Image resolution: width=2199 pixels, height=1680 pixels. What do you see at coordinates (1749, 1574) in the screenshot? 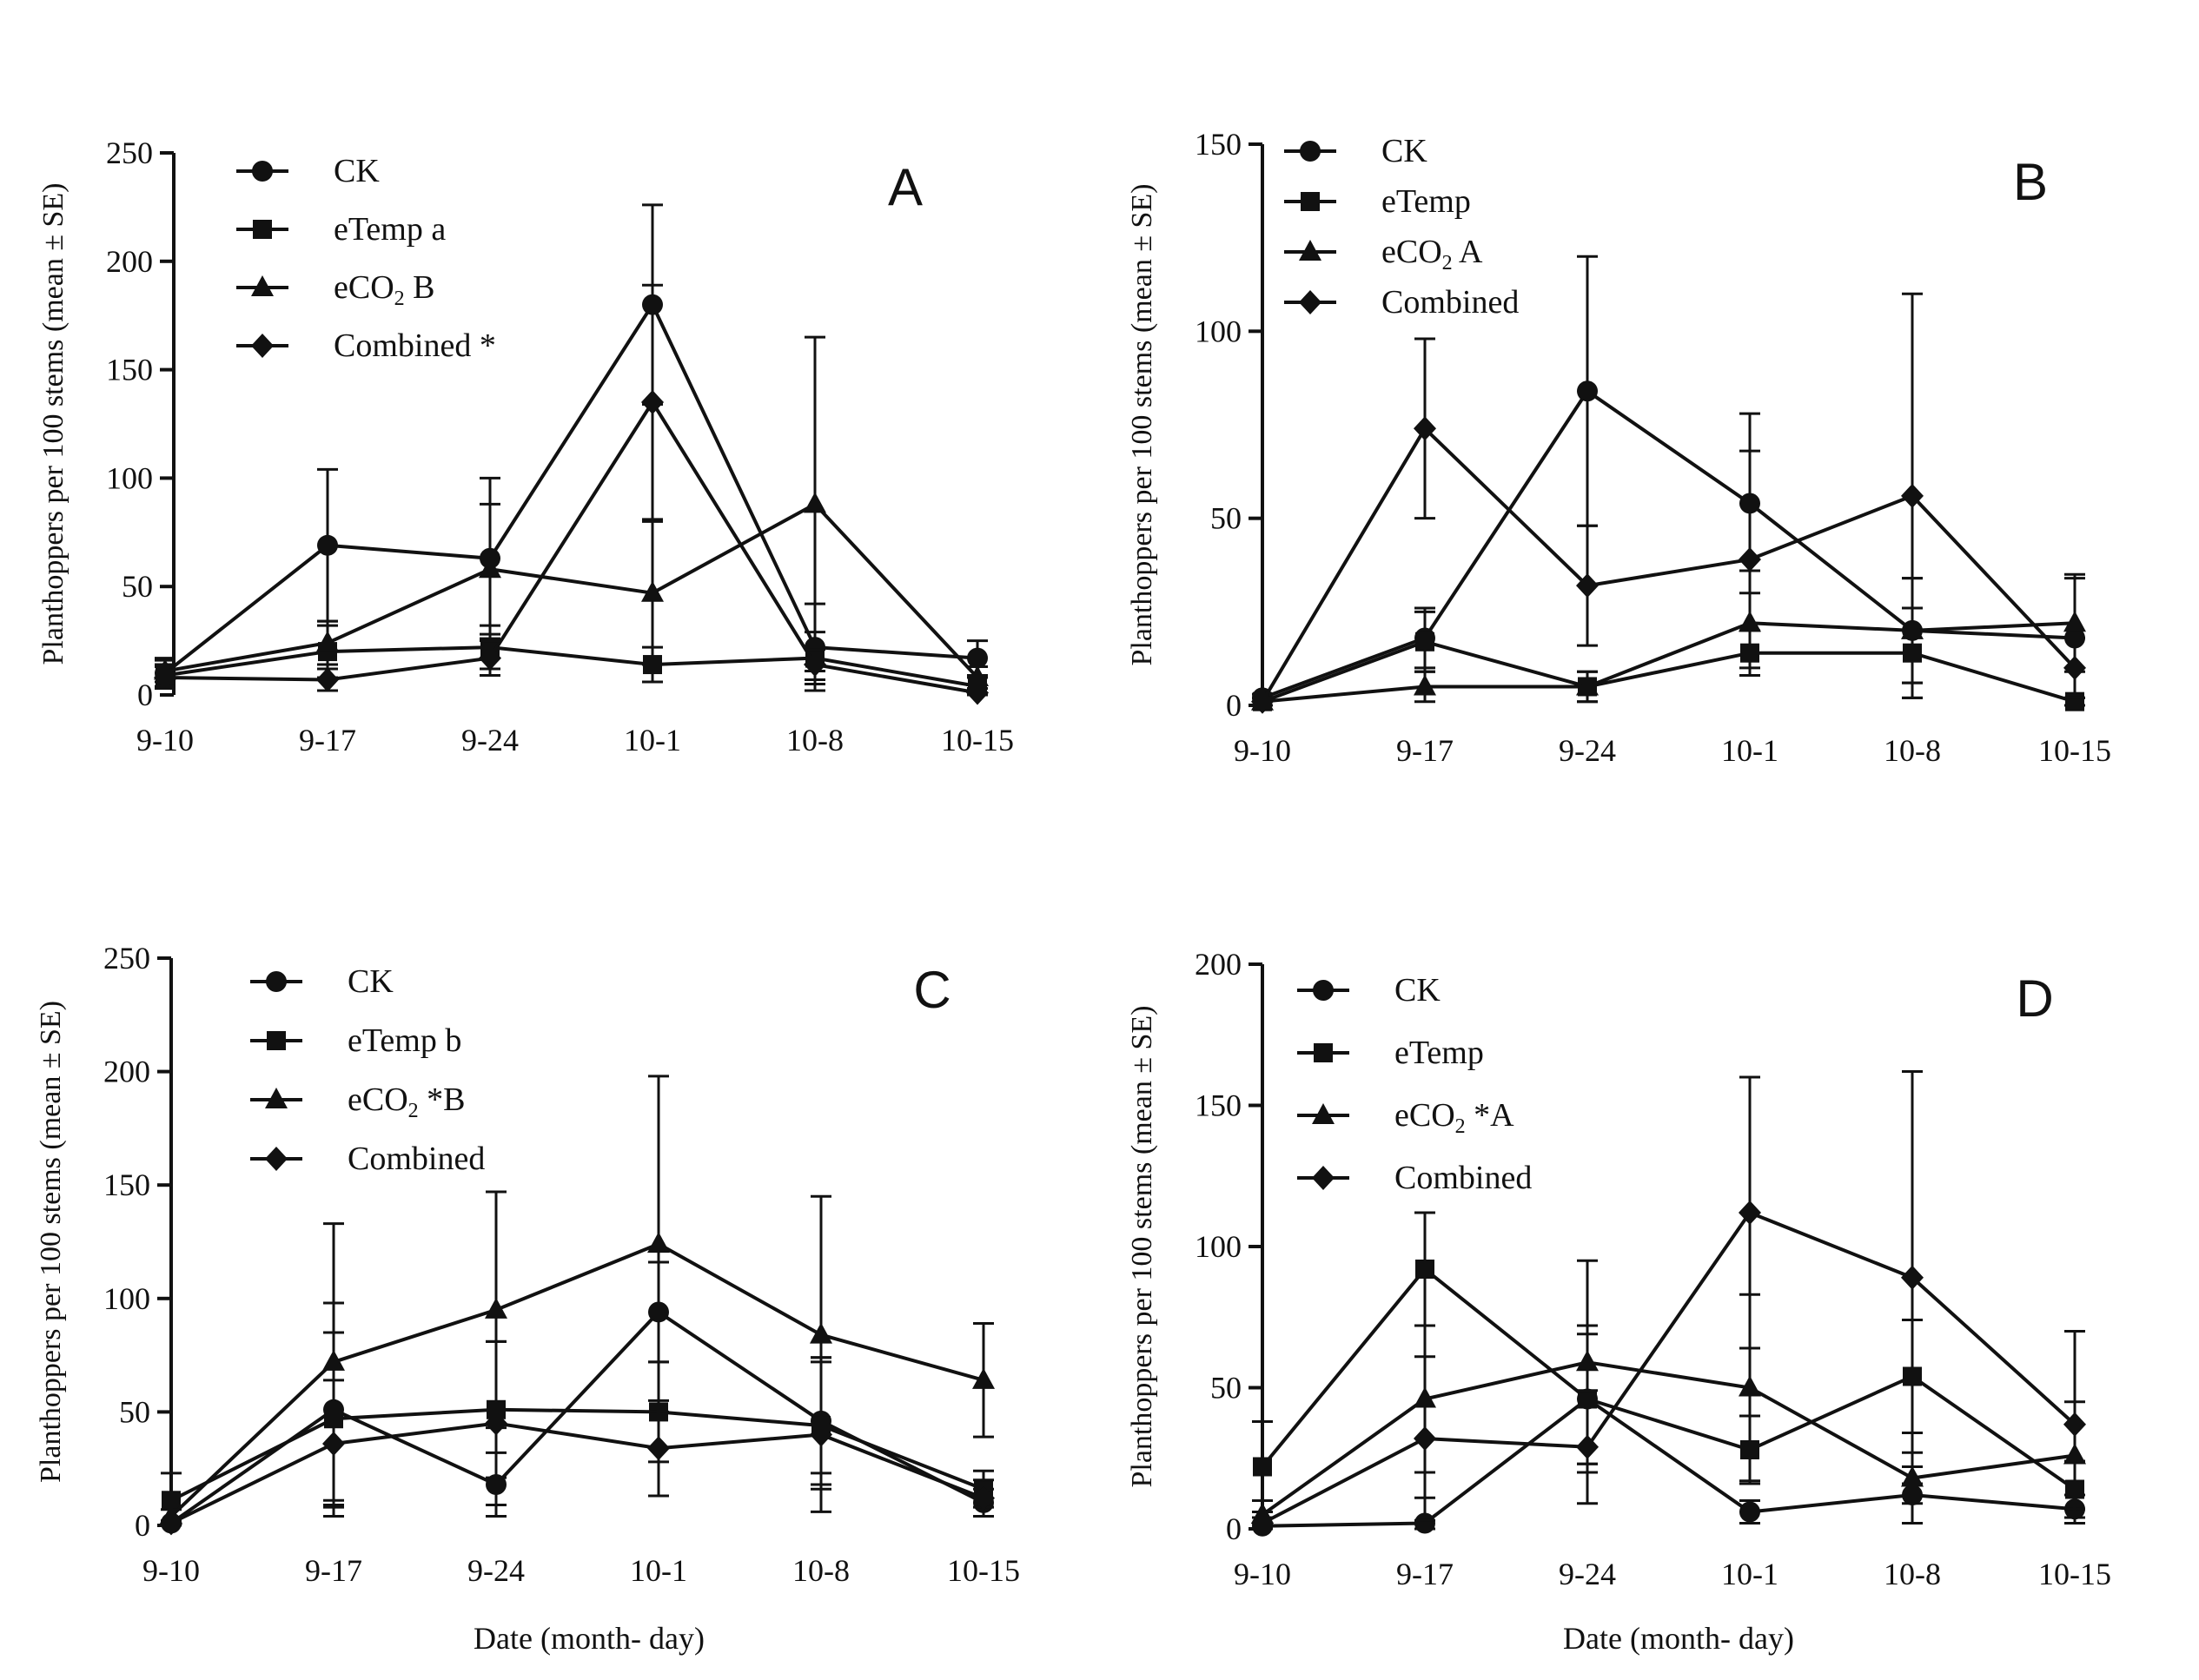
I see `x-tick-label-d-3: 10-1` at bounding box center [1749, 1574].